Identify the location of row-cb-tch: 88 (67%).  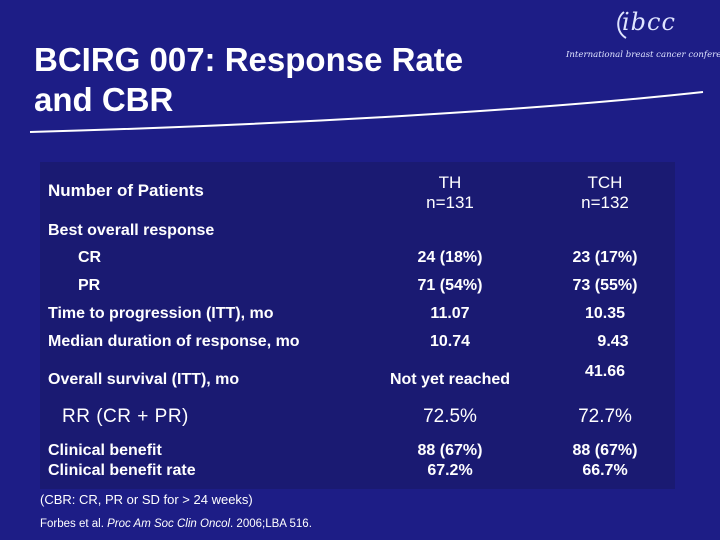
(605, 450).